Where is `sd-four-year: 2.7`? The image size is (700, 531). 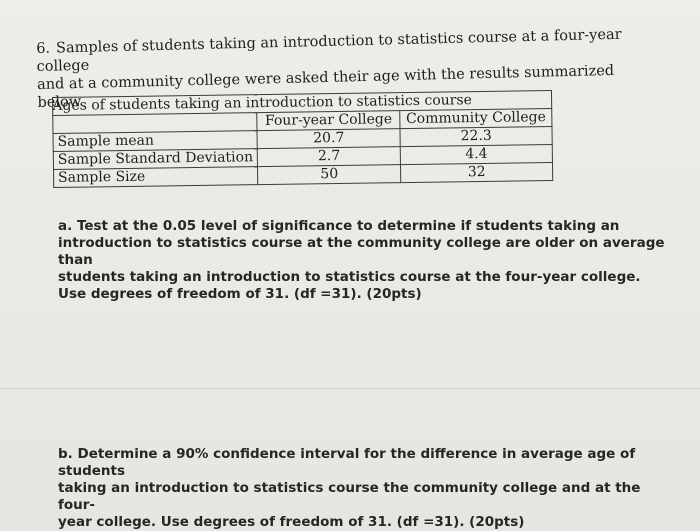
sd-four-year: 2.7 is located at coordinates (329, 156).